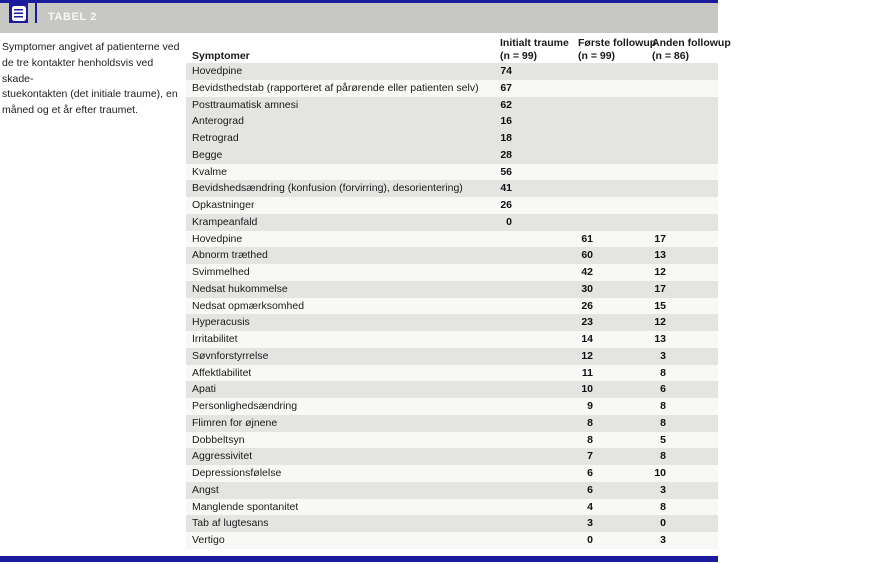  What do you see at coordinates (204, 389) in the screenshot?
I see `symptom-label: Apati` at bounding box center [204, 389].